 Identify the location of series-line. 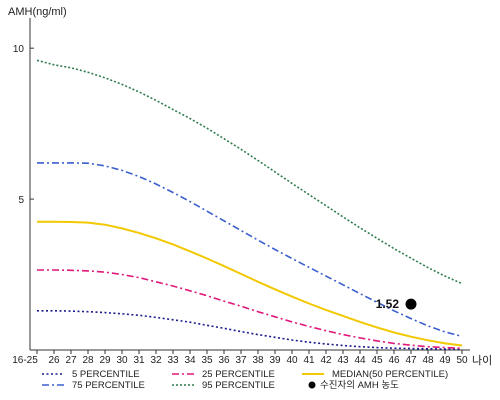
(249, 330).